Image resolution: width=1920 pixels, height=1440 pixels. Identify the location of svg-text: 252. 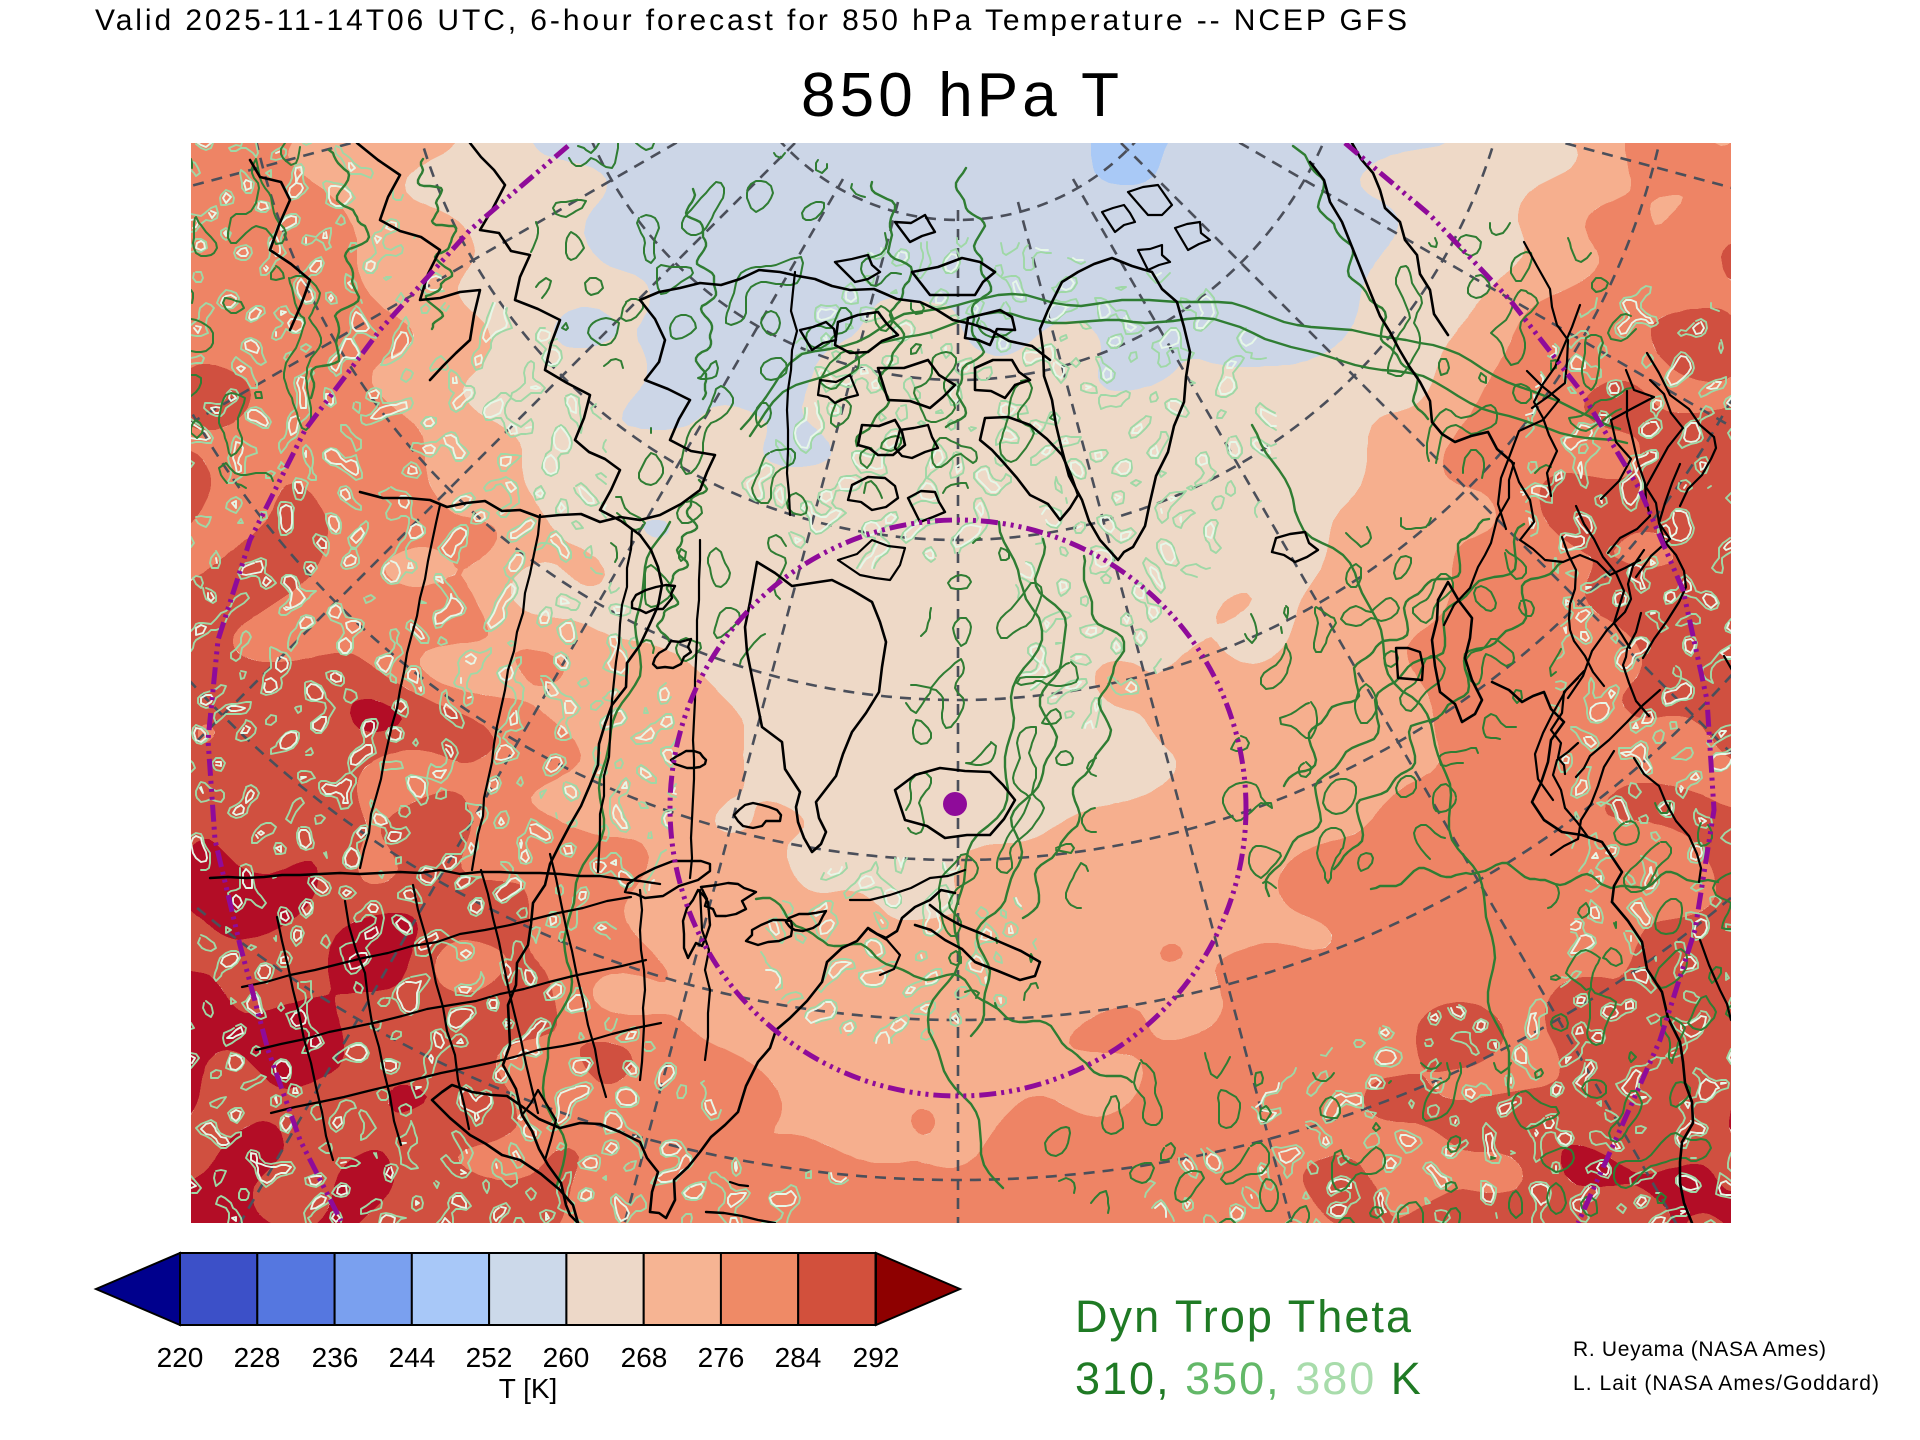
(489, 1357).